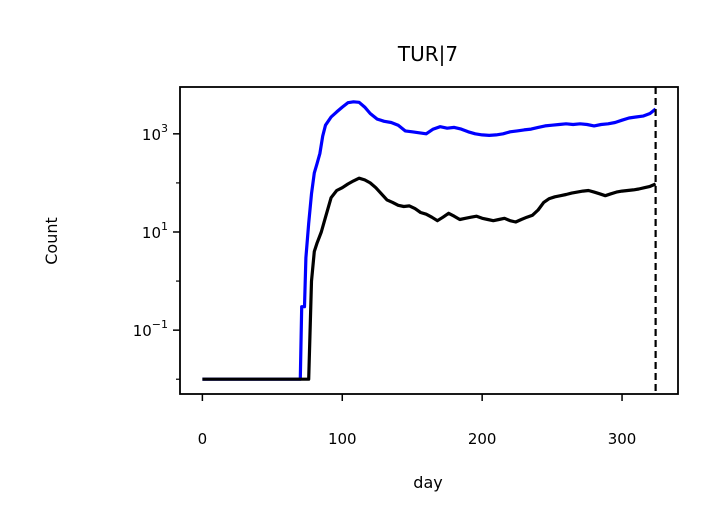 The height and width of the screenshot is (531, 708). What do you see at coordinates (427, 54) in the screenshot?
I see `chart-title: TUR|7` at bounding box center [427, 54].